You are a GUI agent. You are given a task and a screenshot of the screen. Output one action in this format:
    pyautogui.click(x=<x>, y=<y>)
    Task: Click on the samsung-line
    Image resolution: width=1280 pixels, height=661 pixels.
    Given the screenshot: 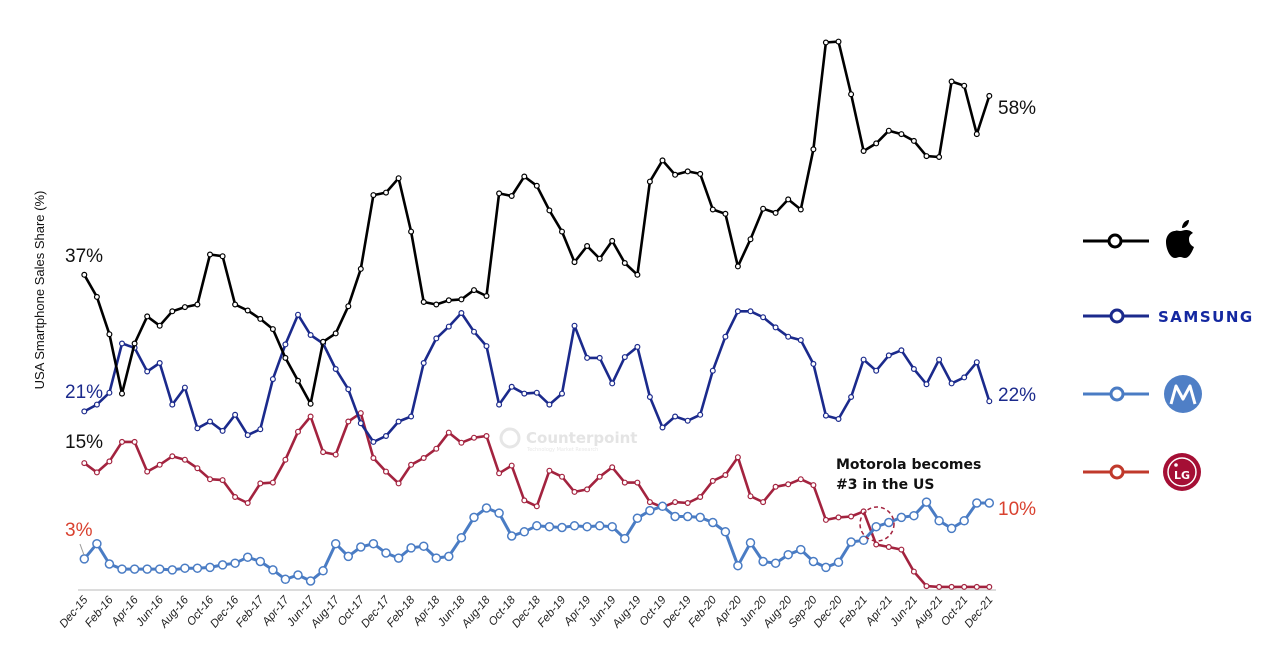 What is the action you would take?
    pyautogui.click(x=537, y=376)
    